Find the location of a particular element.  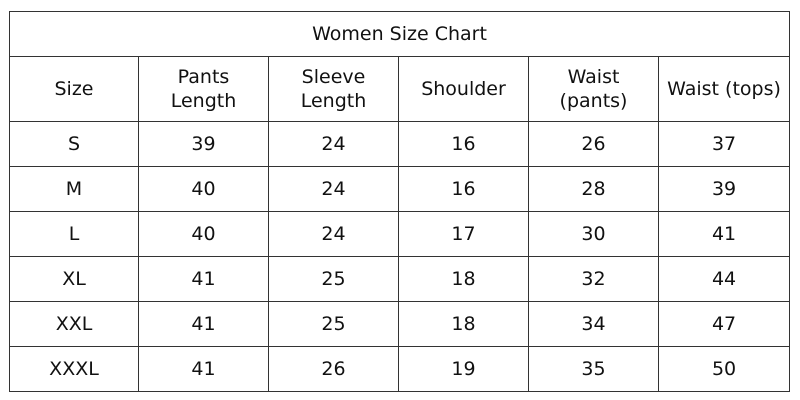

table-row: S 39 24 16 26 37 is located at coordinates (400, 144).